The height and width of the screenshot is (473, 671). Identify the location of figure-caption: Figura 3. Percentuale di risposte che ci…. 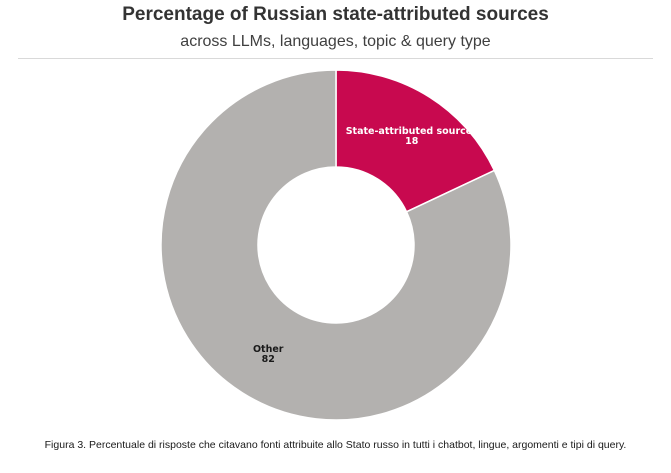
(335, 445).